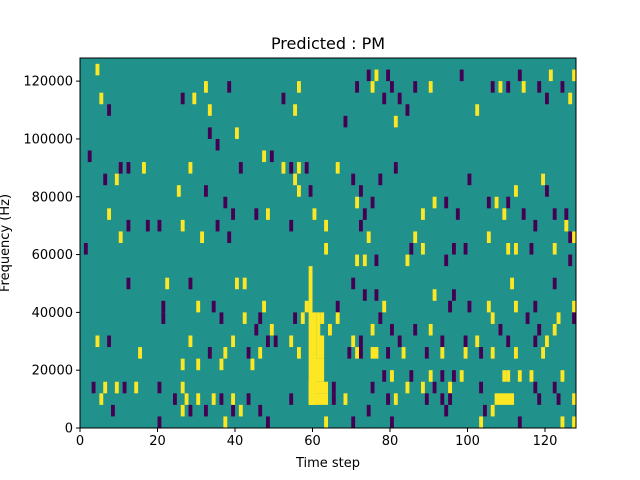  Describe the element at coordinates (80, 441) in the screenshot. I see `x-tick-label: 0` at that location.